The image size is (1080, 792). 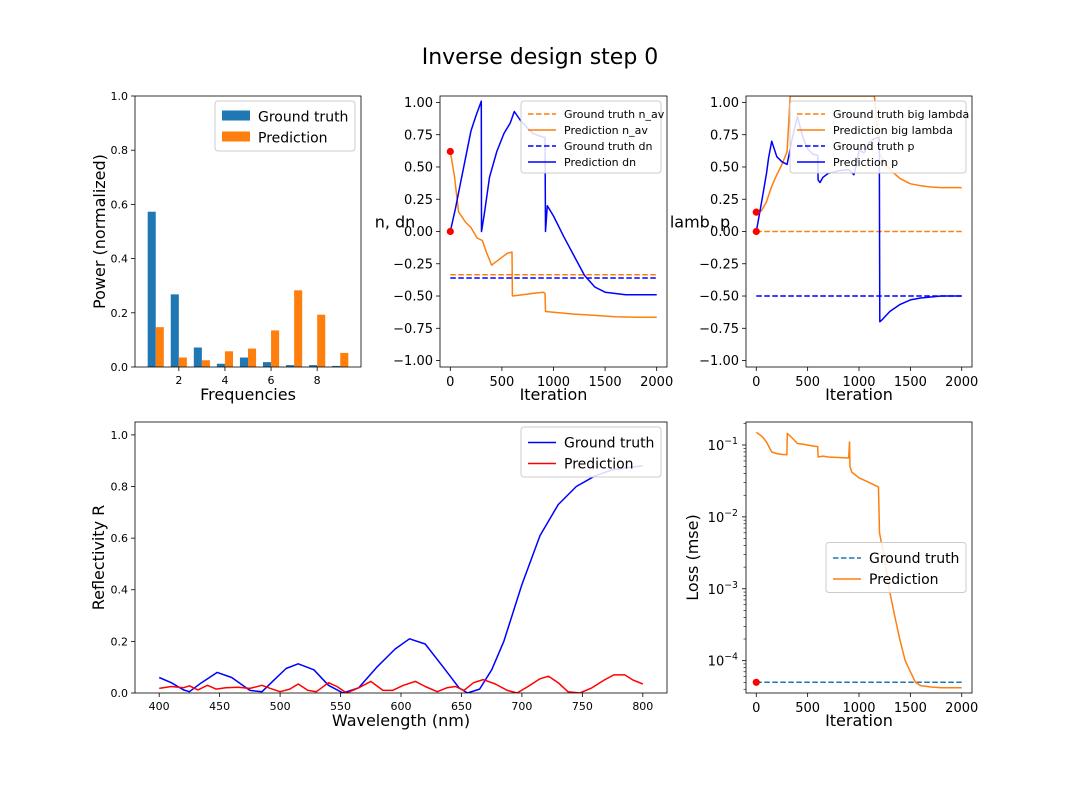 What do you see at coordinates (540, 57) in the screenshot?
I see `figure-title: Inverse design step 0` at bounding box center [540, 57].